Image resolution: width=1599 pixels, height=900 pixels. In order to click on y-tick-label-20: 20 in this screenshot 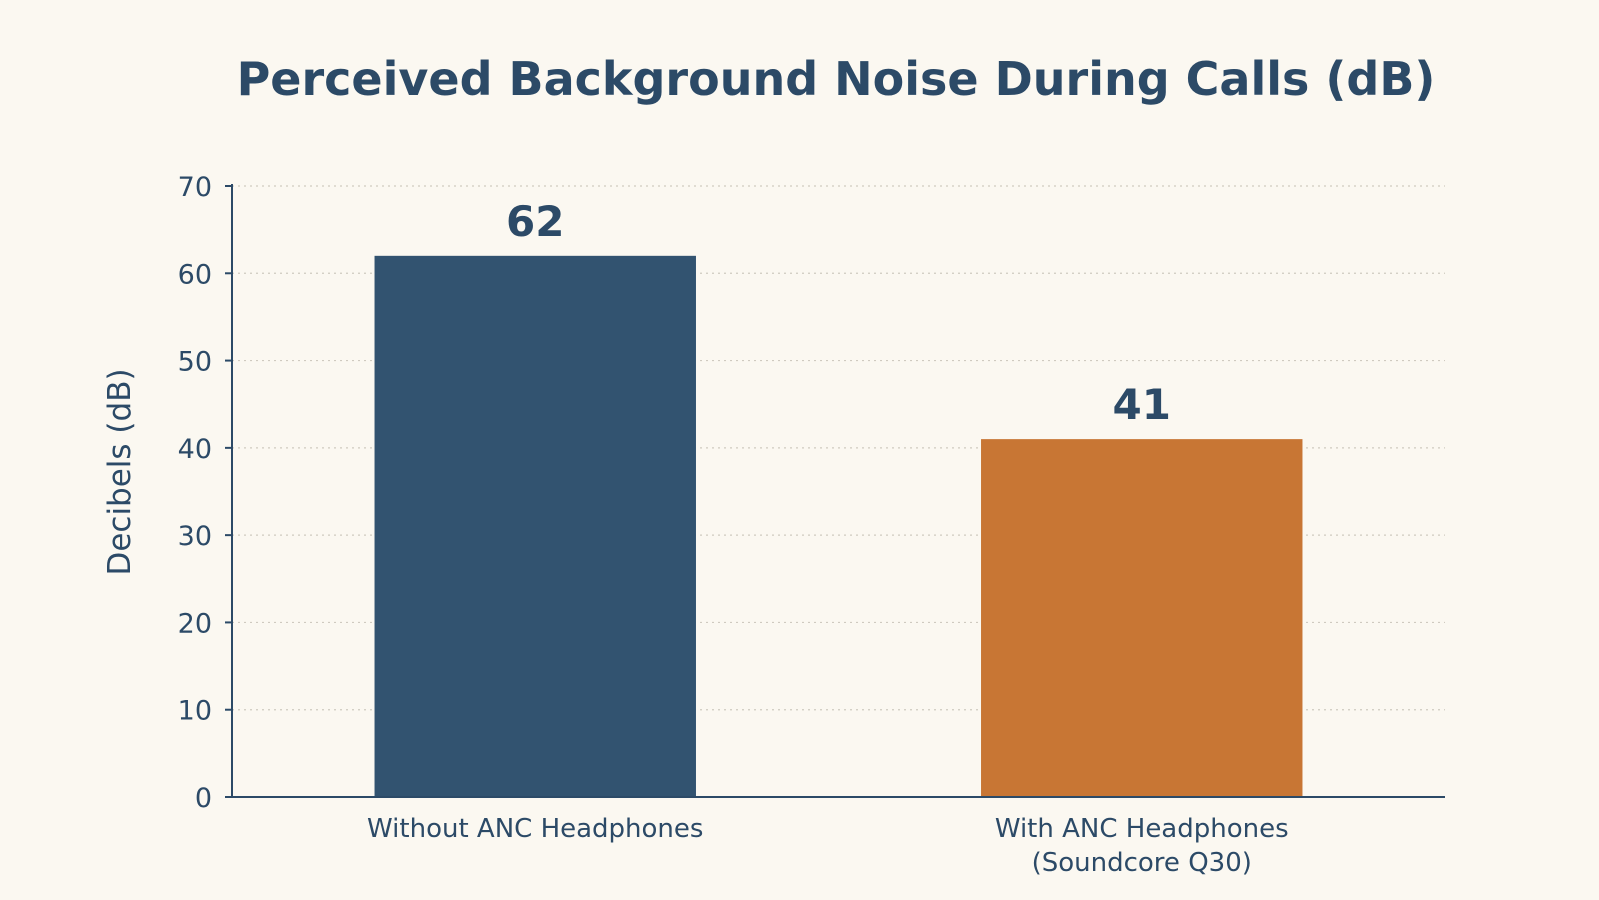, I will do `click(195, 623)`.